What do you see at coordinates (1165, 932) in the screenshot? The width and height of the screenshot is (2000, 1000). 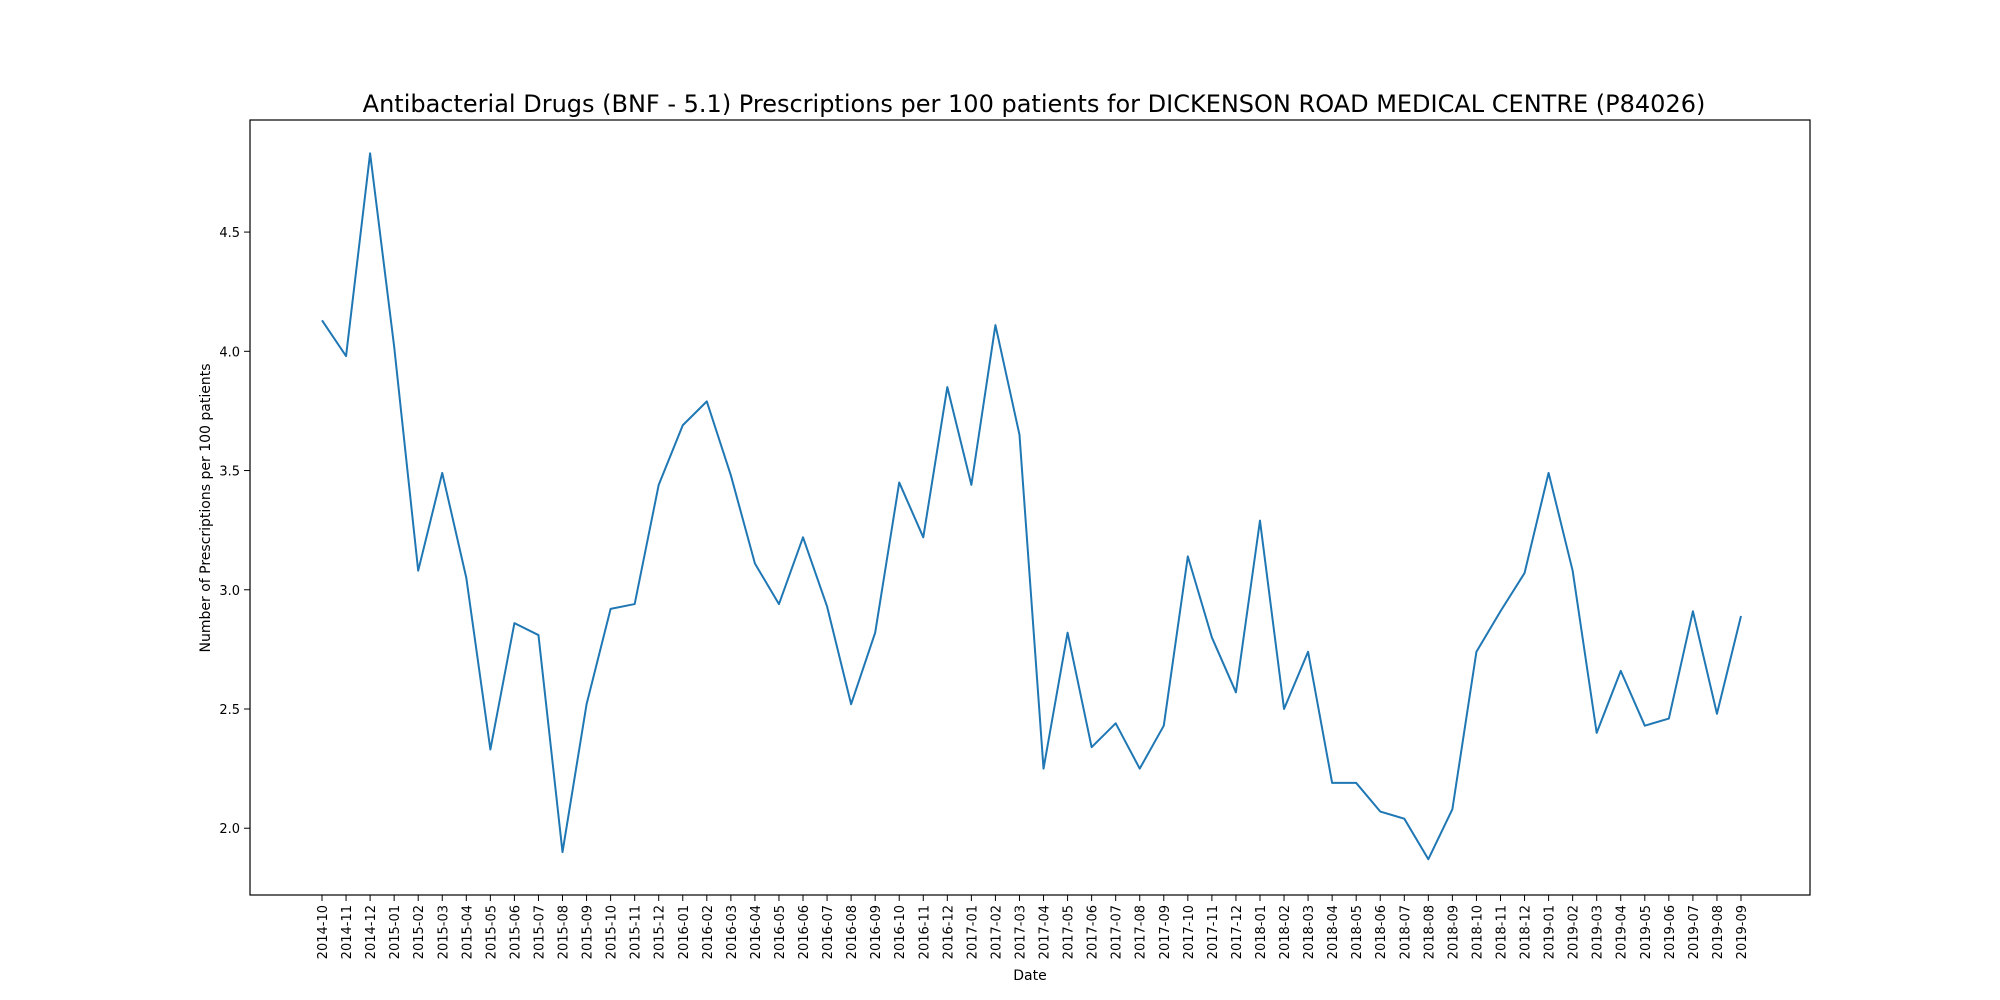 I see `x-tick-label: 2017-09` at bounding box center [1165, 932].